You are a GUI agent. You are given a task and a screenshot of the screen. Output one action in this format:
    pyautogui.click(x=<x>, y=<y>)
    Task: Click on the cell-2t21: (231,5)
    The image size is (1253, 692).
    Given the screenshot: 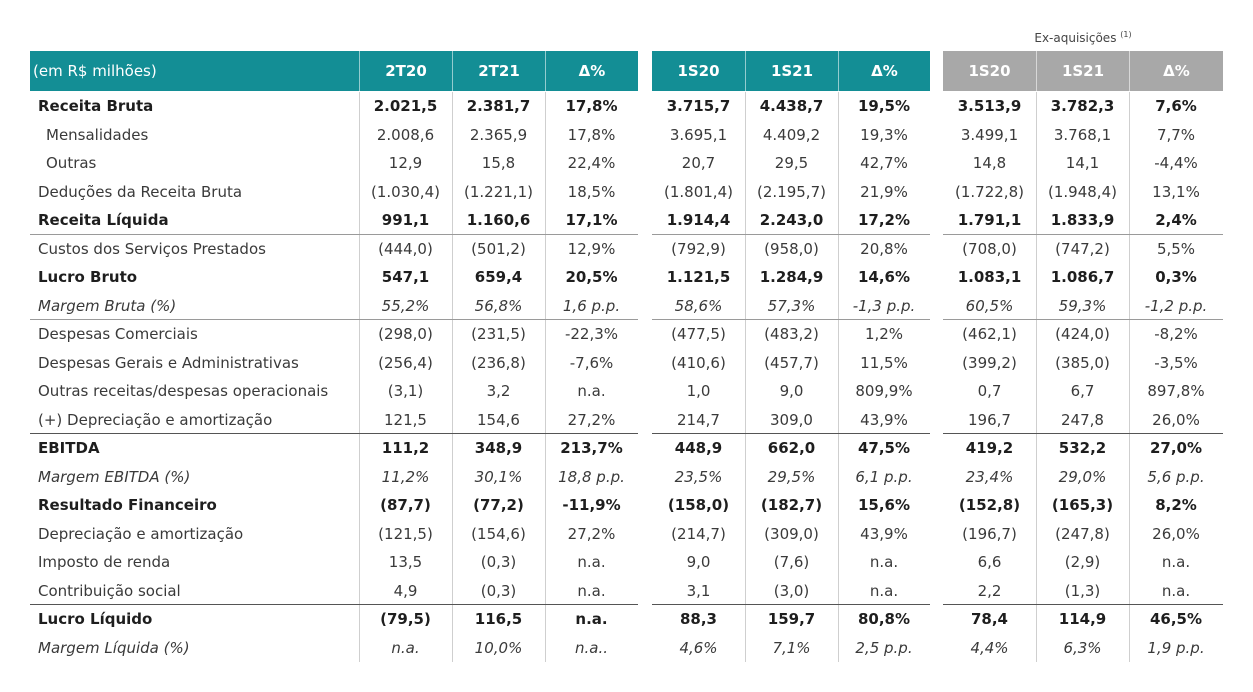 What is the action you would take?
    pyautogui.click(x=498, y=334)
    